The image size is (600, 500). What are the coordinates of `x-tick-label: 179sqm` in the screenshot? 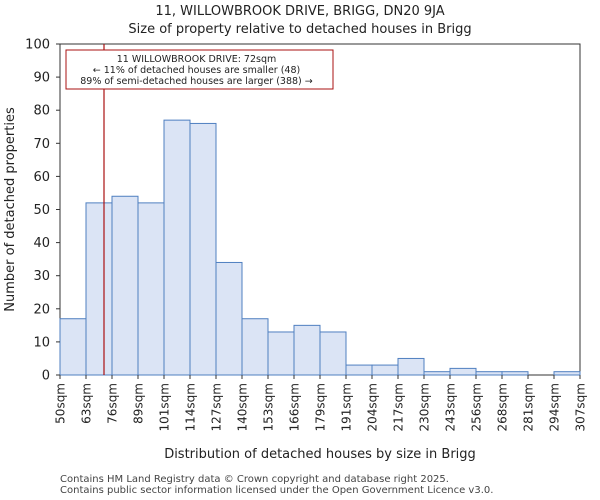 It's located at (321, 407).